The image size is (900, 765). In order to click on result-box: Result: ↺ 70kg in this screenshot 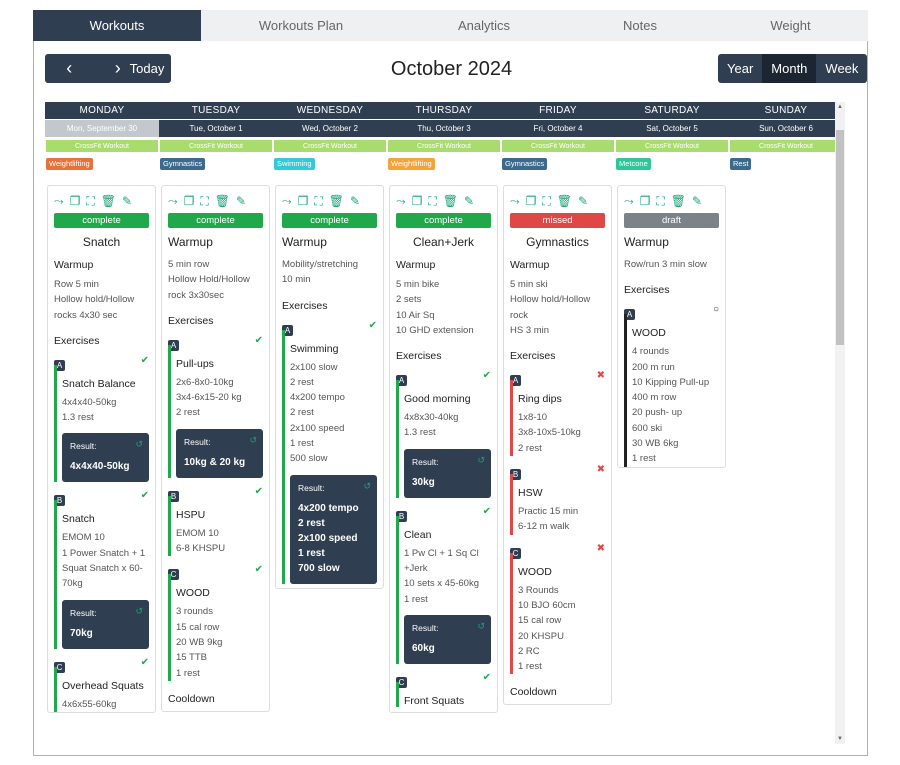, I will do `click(105, 624)`.